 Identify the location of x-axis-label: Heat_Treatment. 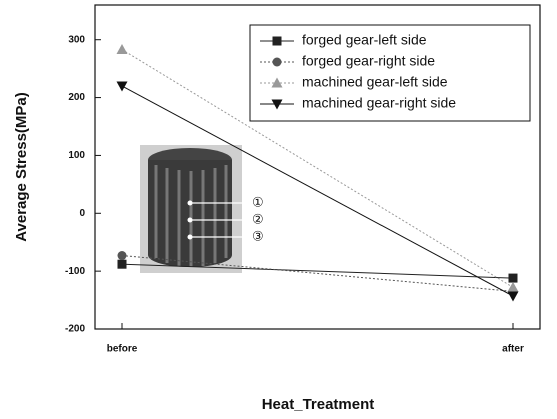
(318, 404).